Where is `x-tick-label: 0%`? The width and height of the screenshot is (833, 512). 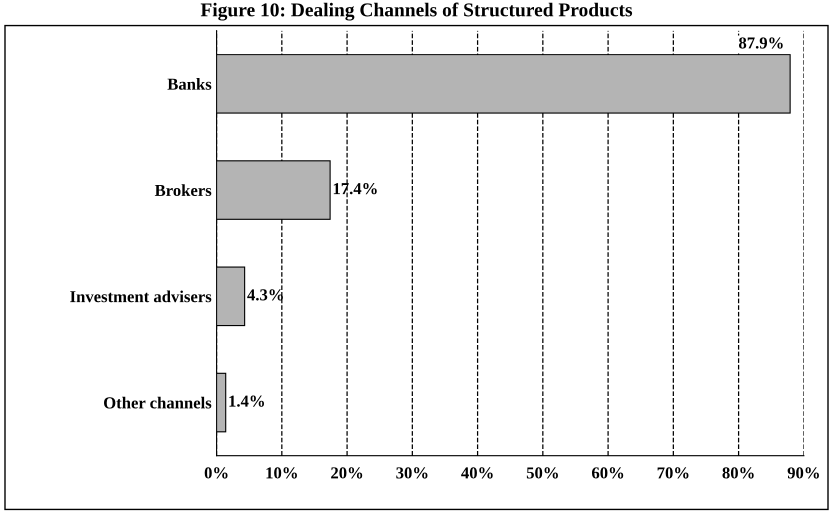
x-tick-label: 0% is located at coordinates (216, 473).